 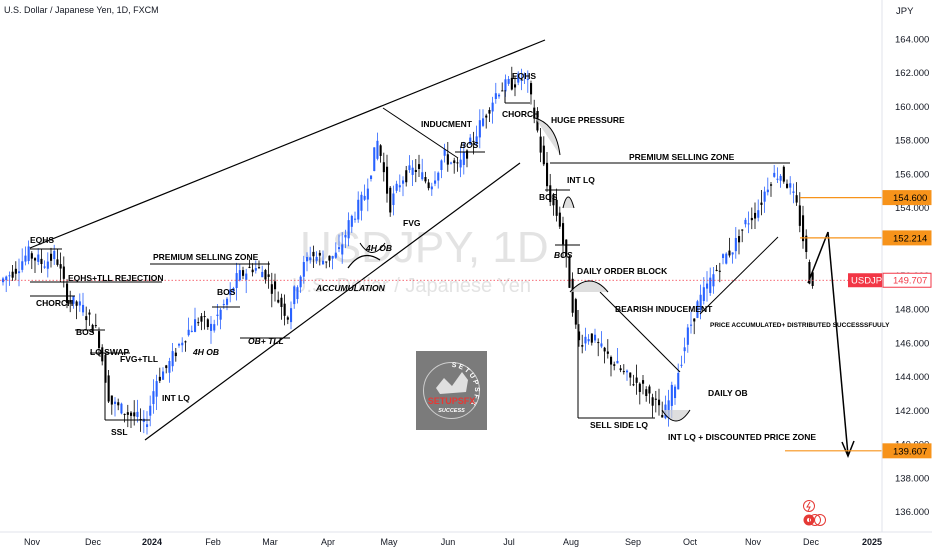 What do you see at coordinates (682, 157) in the screenshot?
I see `ann-pz-right: PREMIUM SELLING ZONE` at bounding box center [682, 157].